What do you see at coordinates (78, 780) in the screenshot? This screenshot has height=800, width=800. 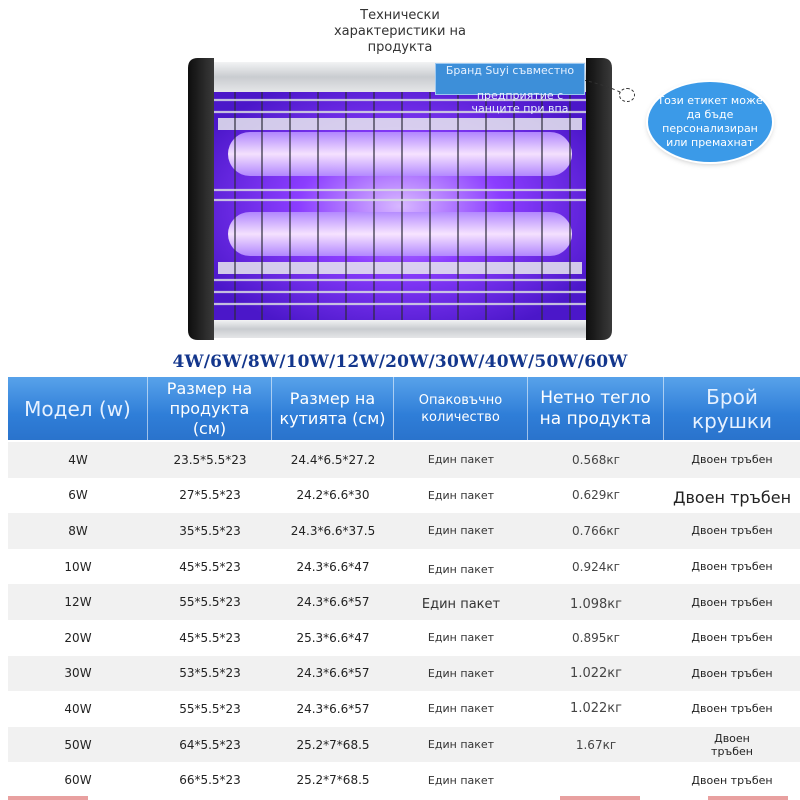 I see `cell-model: 60W` at bounding box center [78, 780].